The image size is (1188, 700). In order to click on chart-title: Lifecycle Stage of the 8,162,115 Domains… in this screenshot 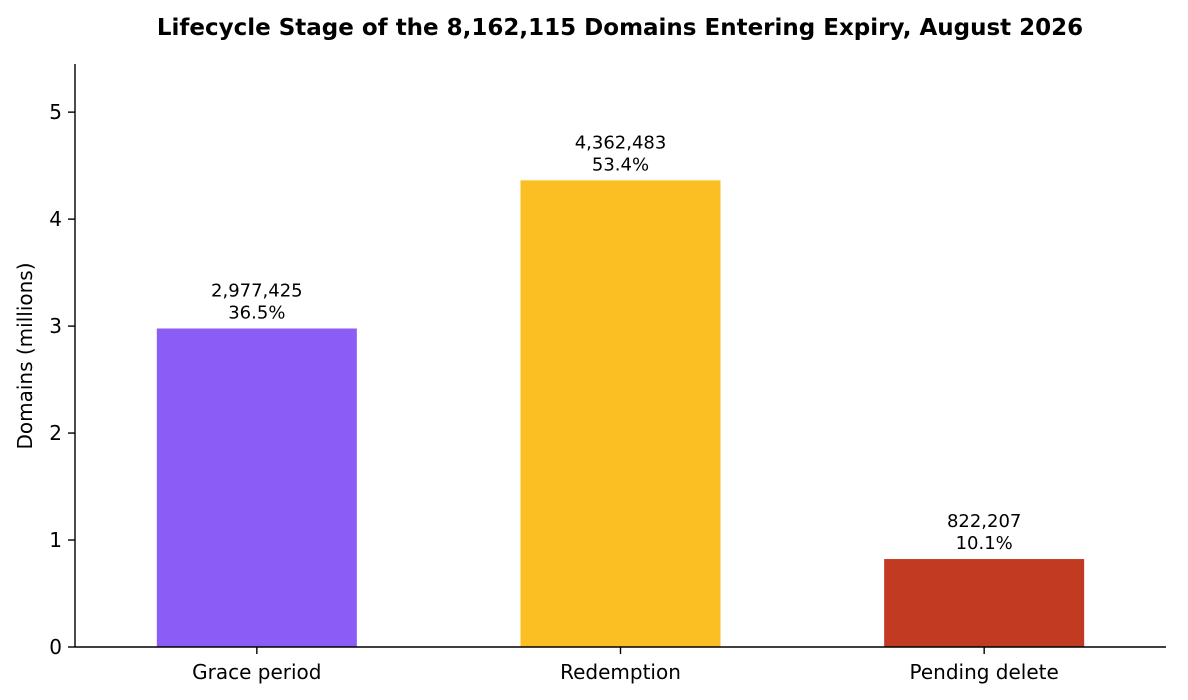, I will do `click(620, 28)`.